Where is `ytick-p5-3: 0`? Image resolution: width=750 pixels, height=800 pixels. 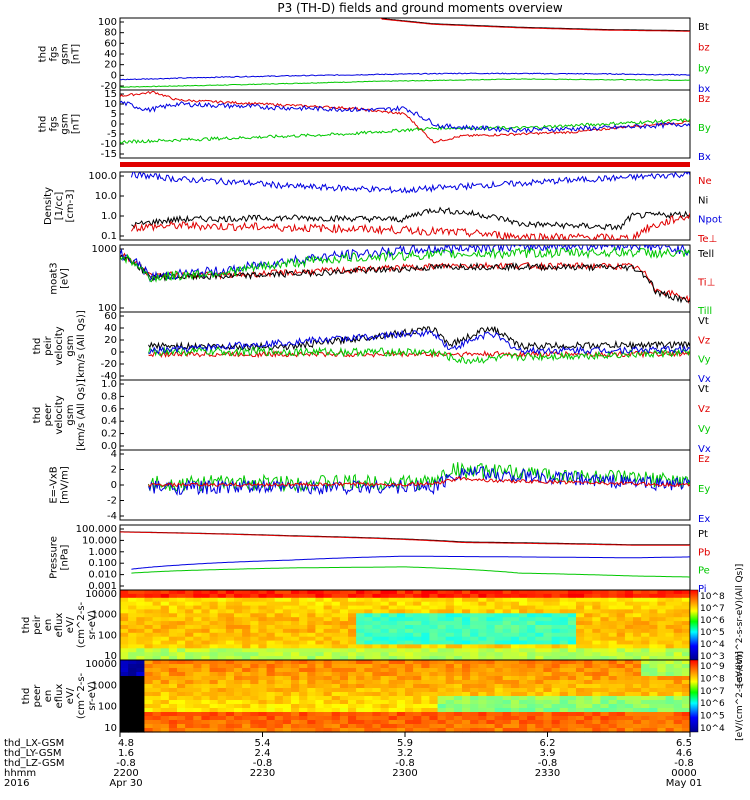
ytick-p5-3: 0 is located at coordinates (114, 352).